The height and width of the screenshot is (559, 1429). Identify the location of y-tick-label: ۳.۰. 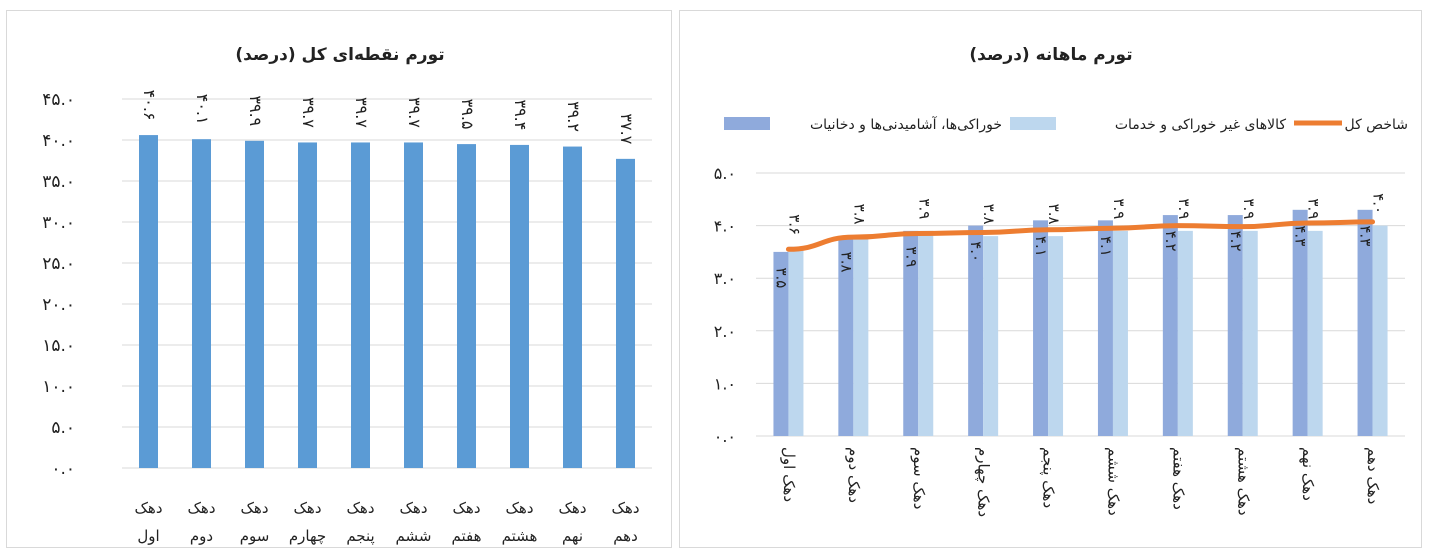
(725, 278).